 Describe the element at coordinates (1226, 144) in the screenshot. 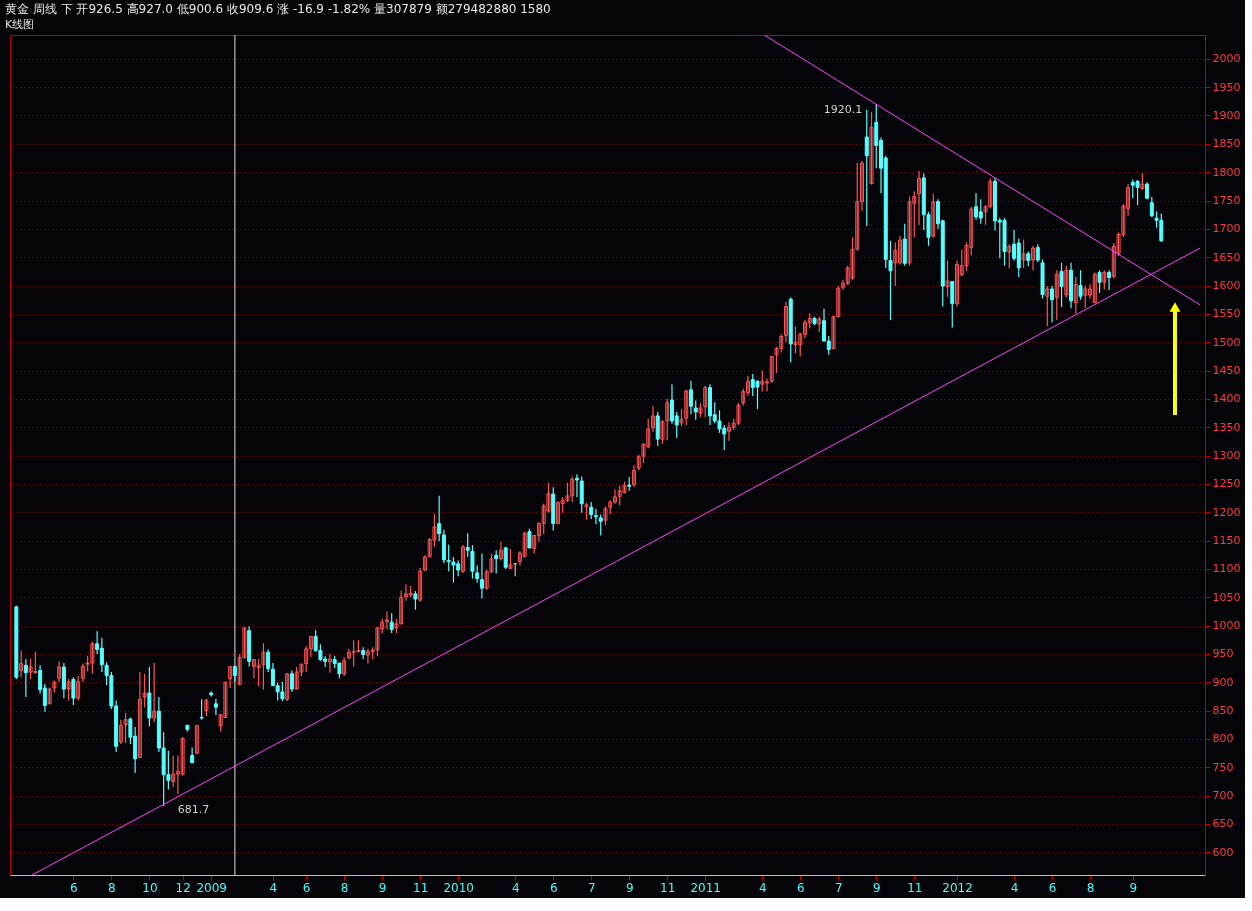

I see `y-tick-label: 1850` at that location.